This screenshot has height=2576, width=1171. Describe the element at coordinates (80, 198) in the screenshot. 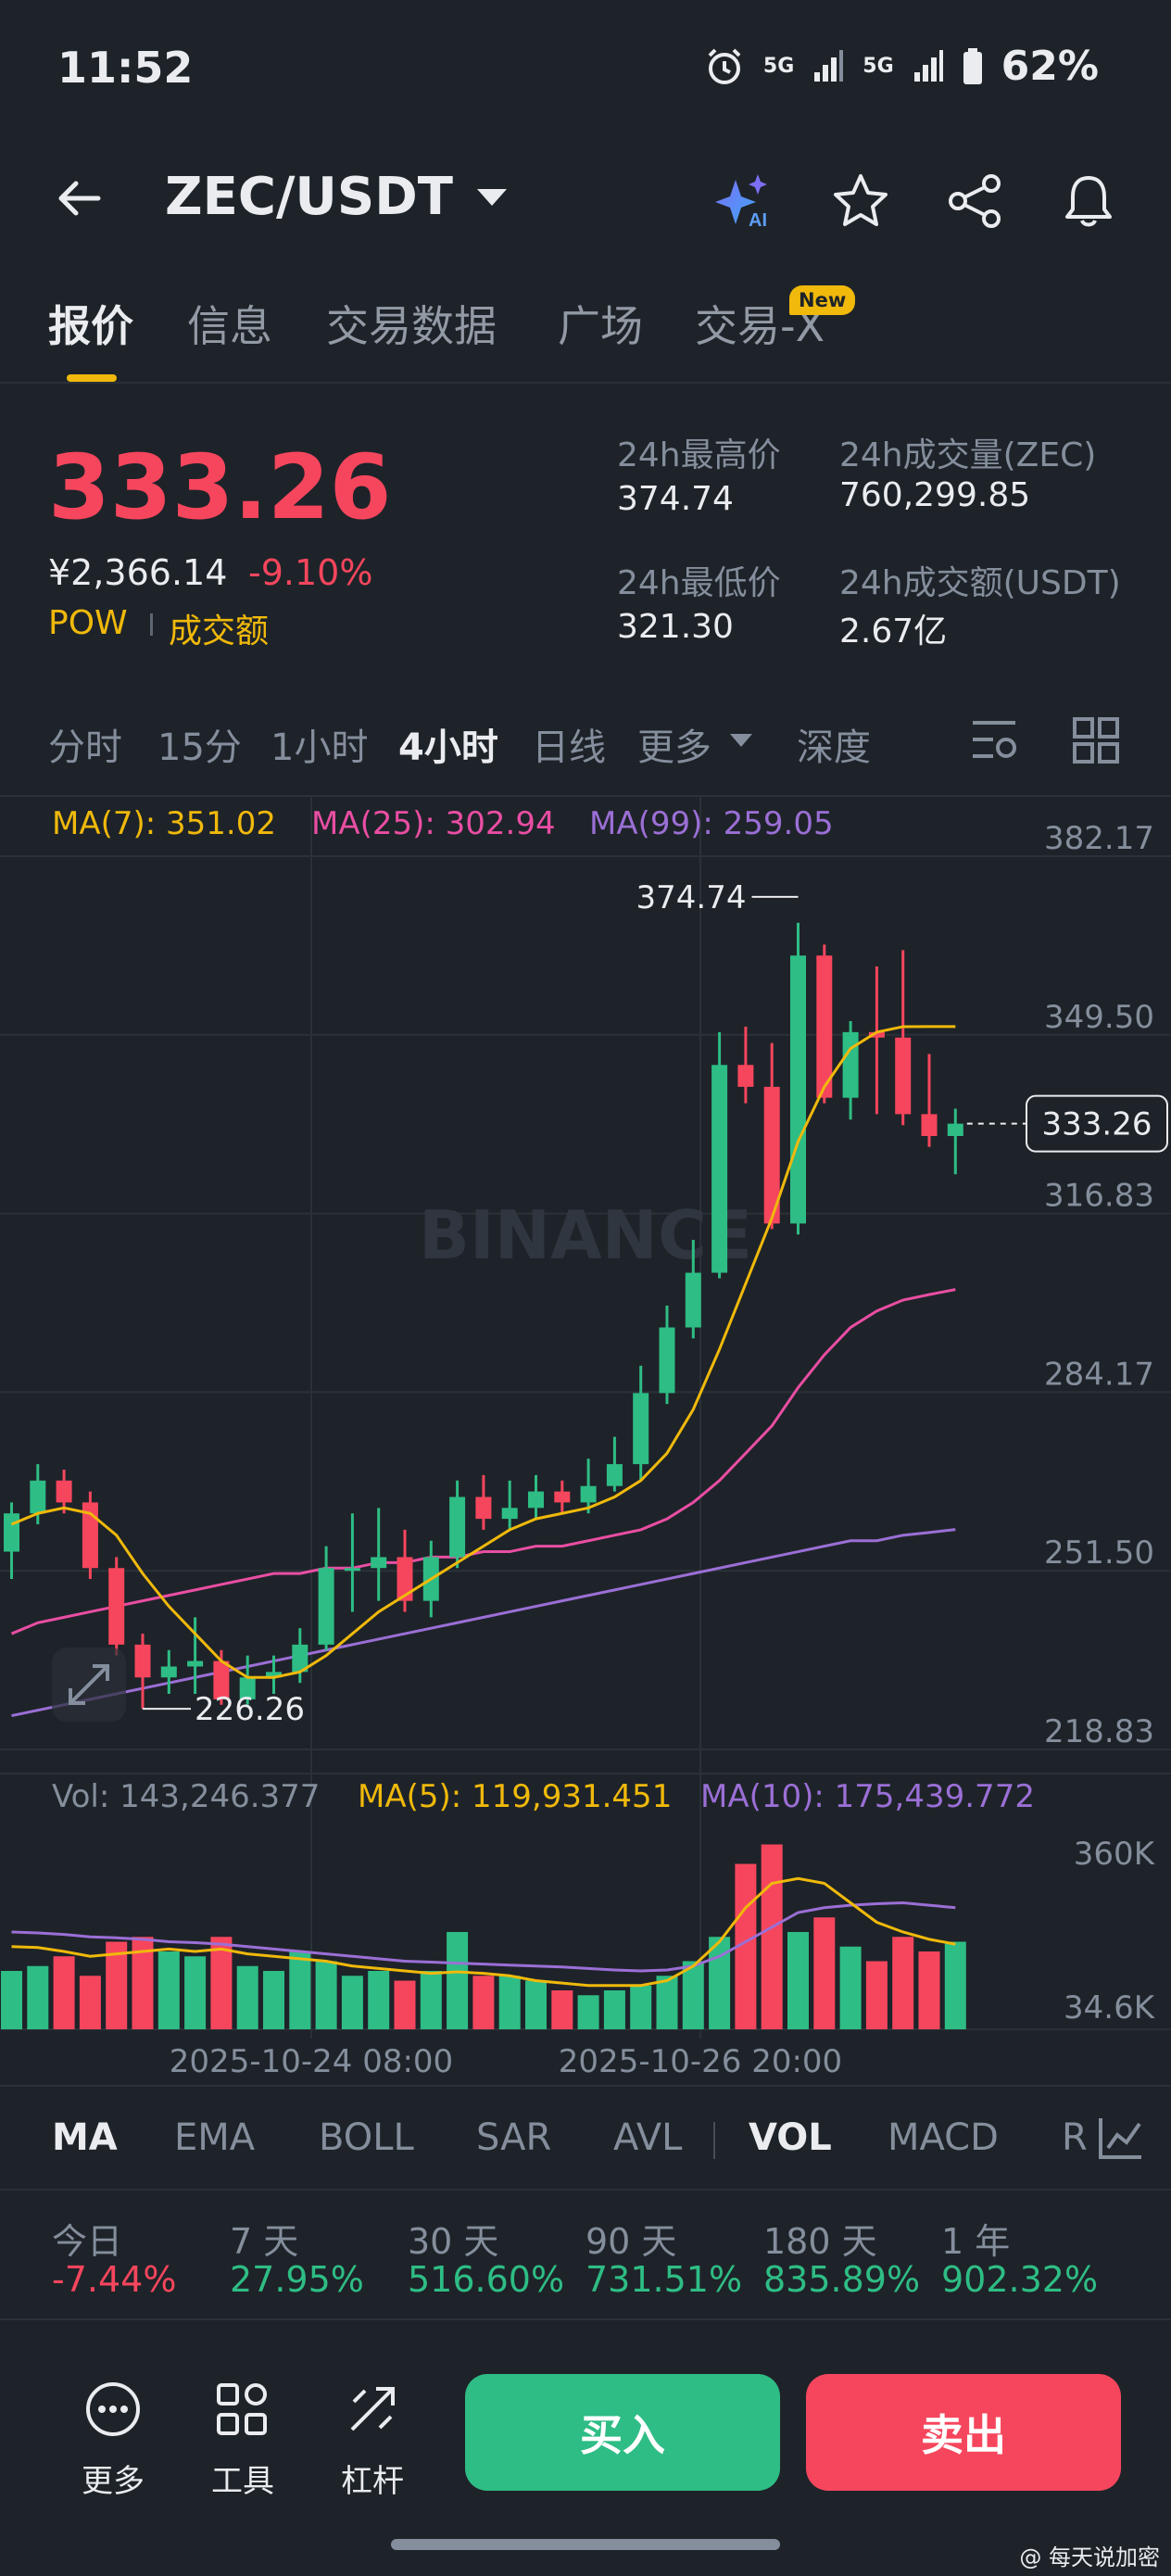

I see `back-arrow-icon` at that location.